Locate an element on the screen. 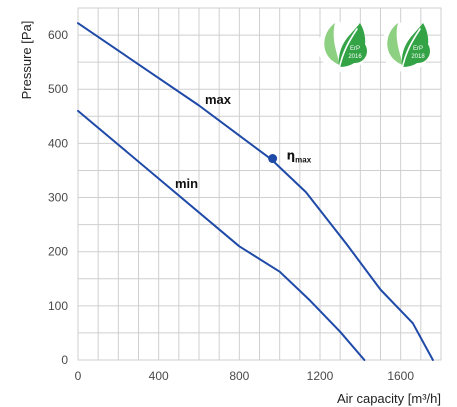  y-axis-ticks: 0 100 200 300 400 500 600 is located at coordinates (58, 197).